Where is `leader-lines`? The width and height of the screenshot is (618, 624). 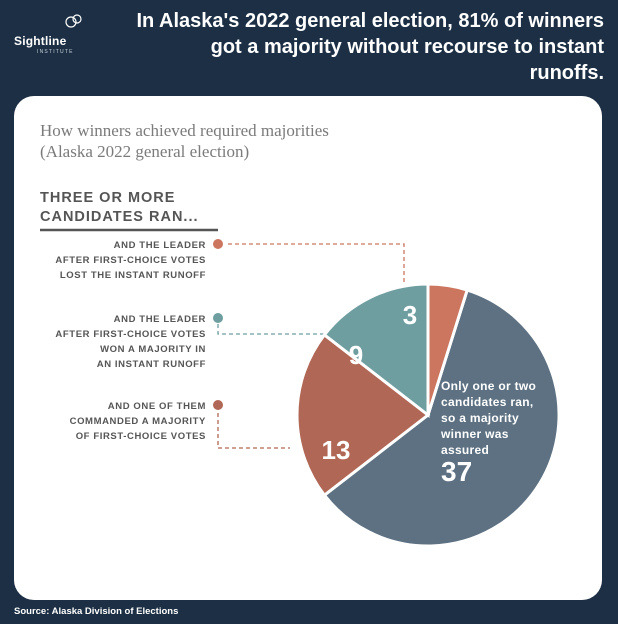 leader-lines is located at coordinates (311, 346).